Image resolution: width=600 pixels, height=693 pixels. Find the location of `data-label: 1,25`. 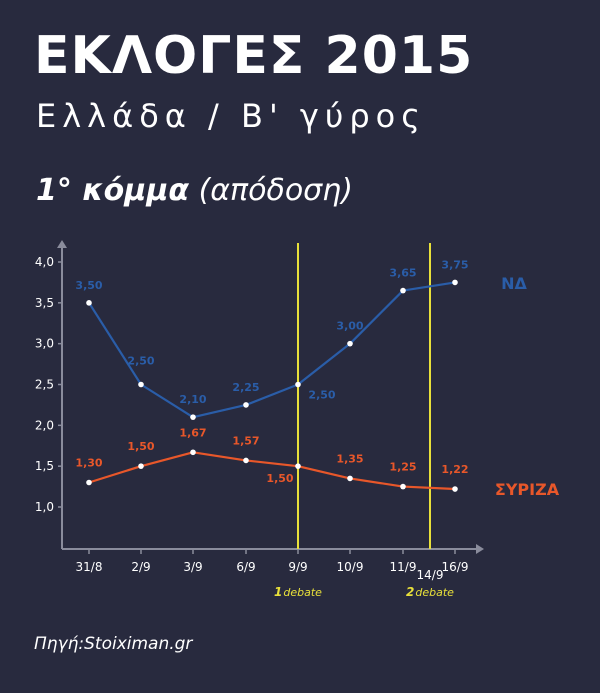

data-label: 1,25 is located at coordinates (402, 467).